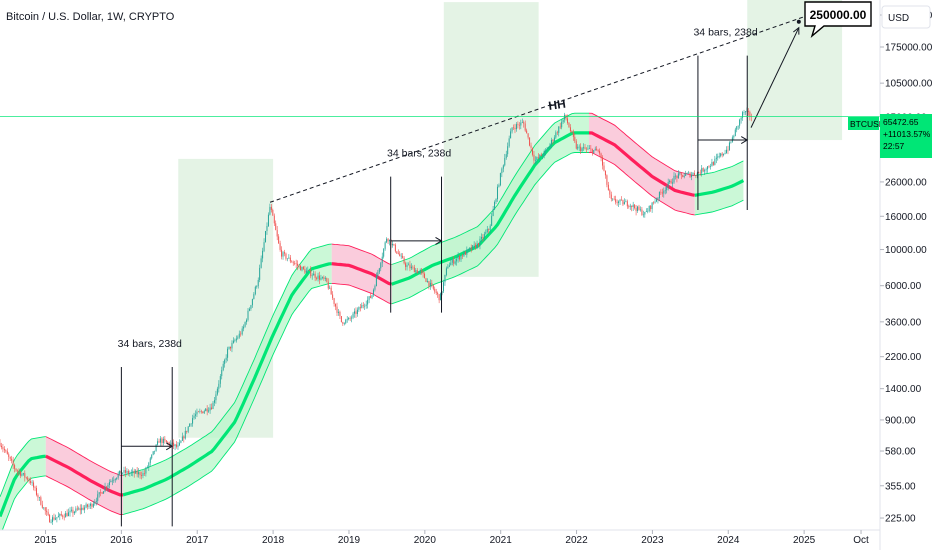 Image resolution: width=932 pixels, height=550 pixels. I want to click on y-tick-label: 10000.00, so click(906, 250).